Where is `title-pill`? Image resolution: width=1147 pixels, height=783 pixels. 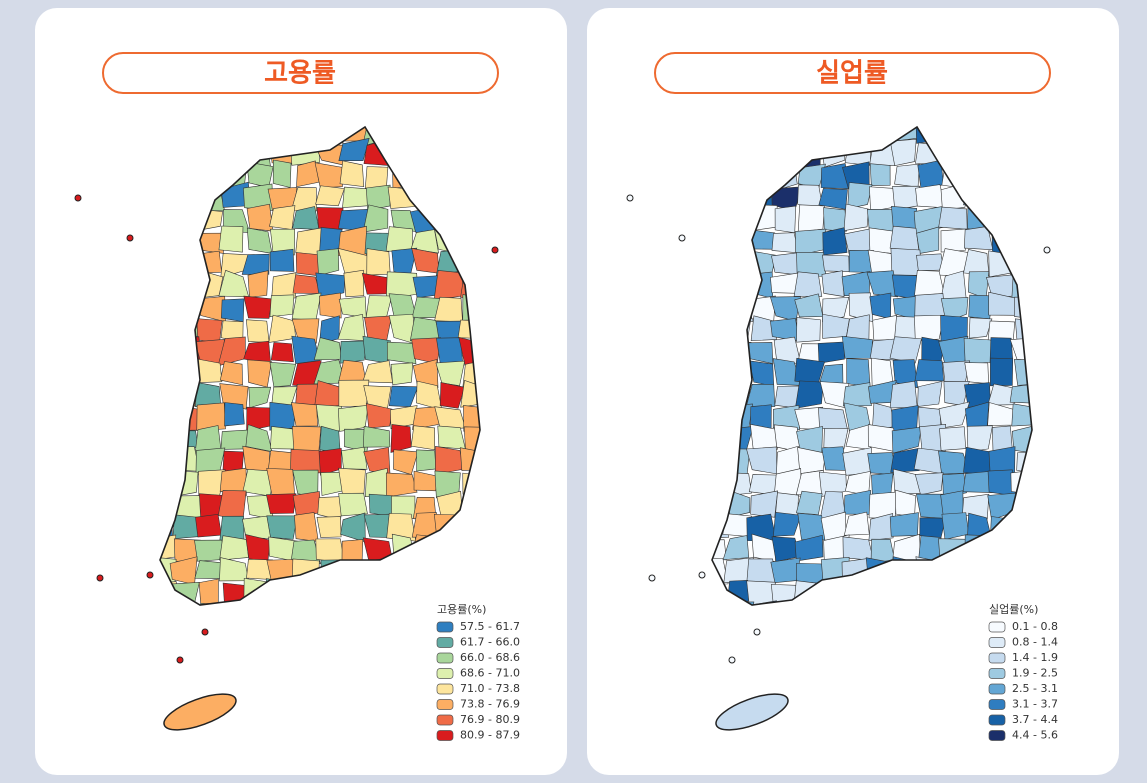
title-pill is located at coordinates (300, 73).